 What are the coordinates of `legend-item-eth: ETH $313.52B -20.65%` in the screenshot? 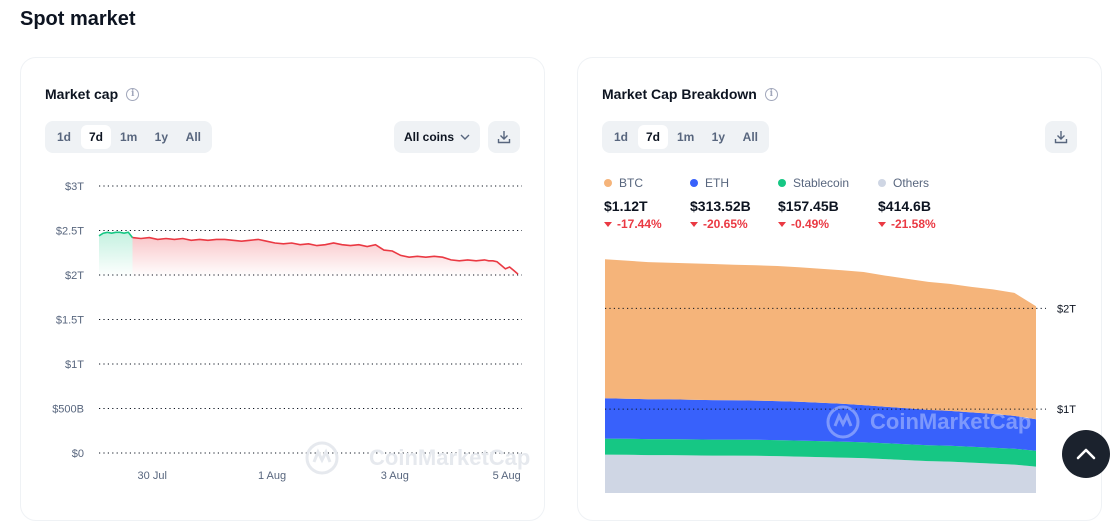 It's located at (734, 203).